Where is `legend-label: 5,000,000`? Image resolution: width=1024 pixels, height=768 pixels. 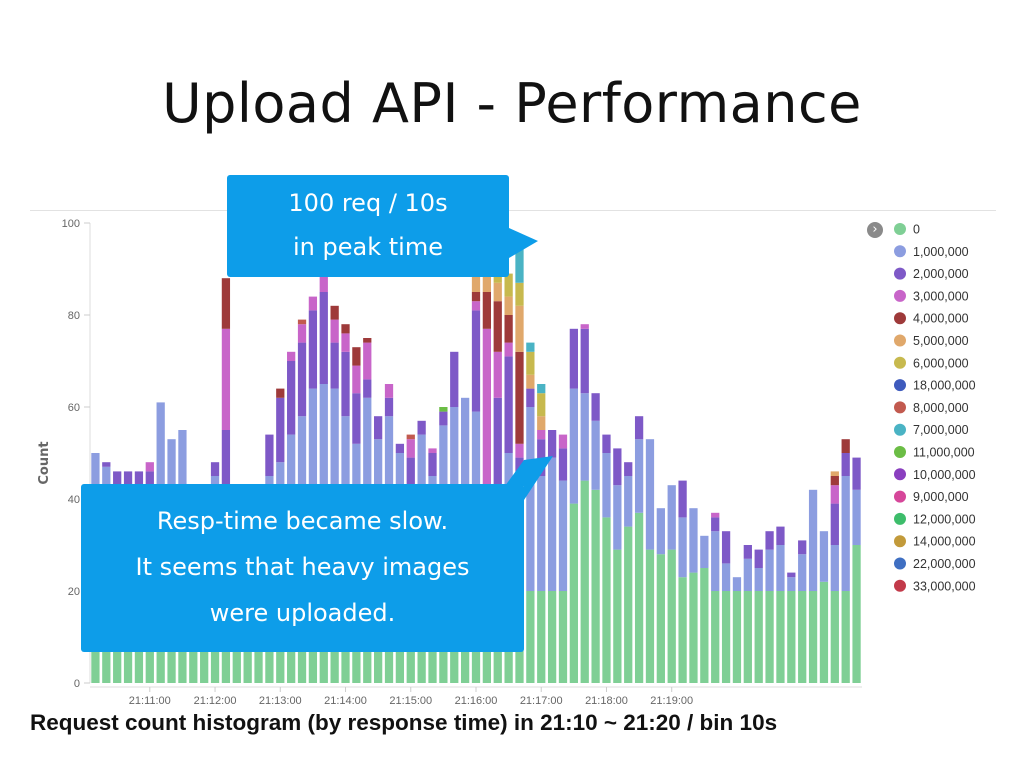
legend-label: 5,000,000 is located at coordinates (941, 341).